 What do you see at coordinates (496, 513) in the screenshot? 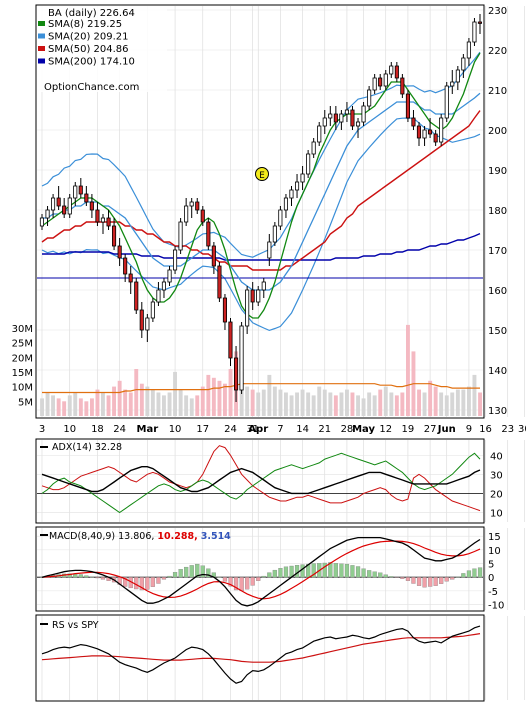
I see `adx-y-tick-label: 10` at bounding box center [496, 513].